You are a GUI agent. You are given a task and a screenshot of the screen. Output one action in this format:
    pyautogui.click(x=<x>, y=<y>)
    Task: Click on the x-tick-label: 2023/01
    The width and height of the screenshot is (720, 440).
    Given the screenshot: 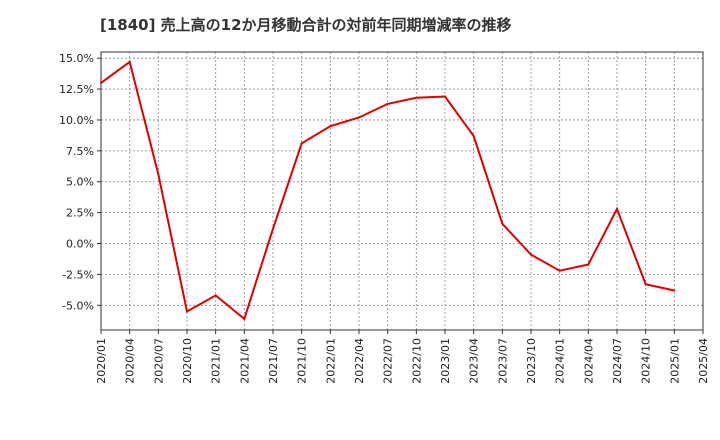 What is the action you would take?
    pyautogui.click(x=445, y=361)
    